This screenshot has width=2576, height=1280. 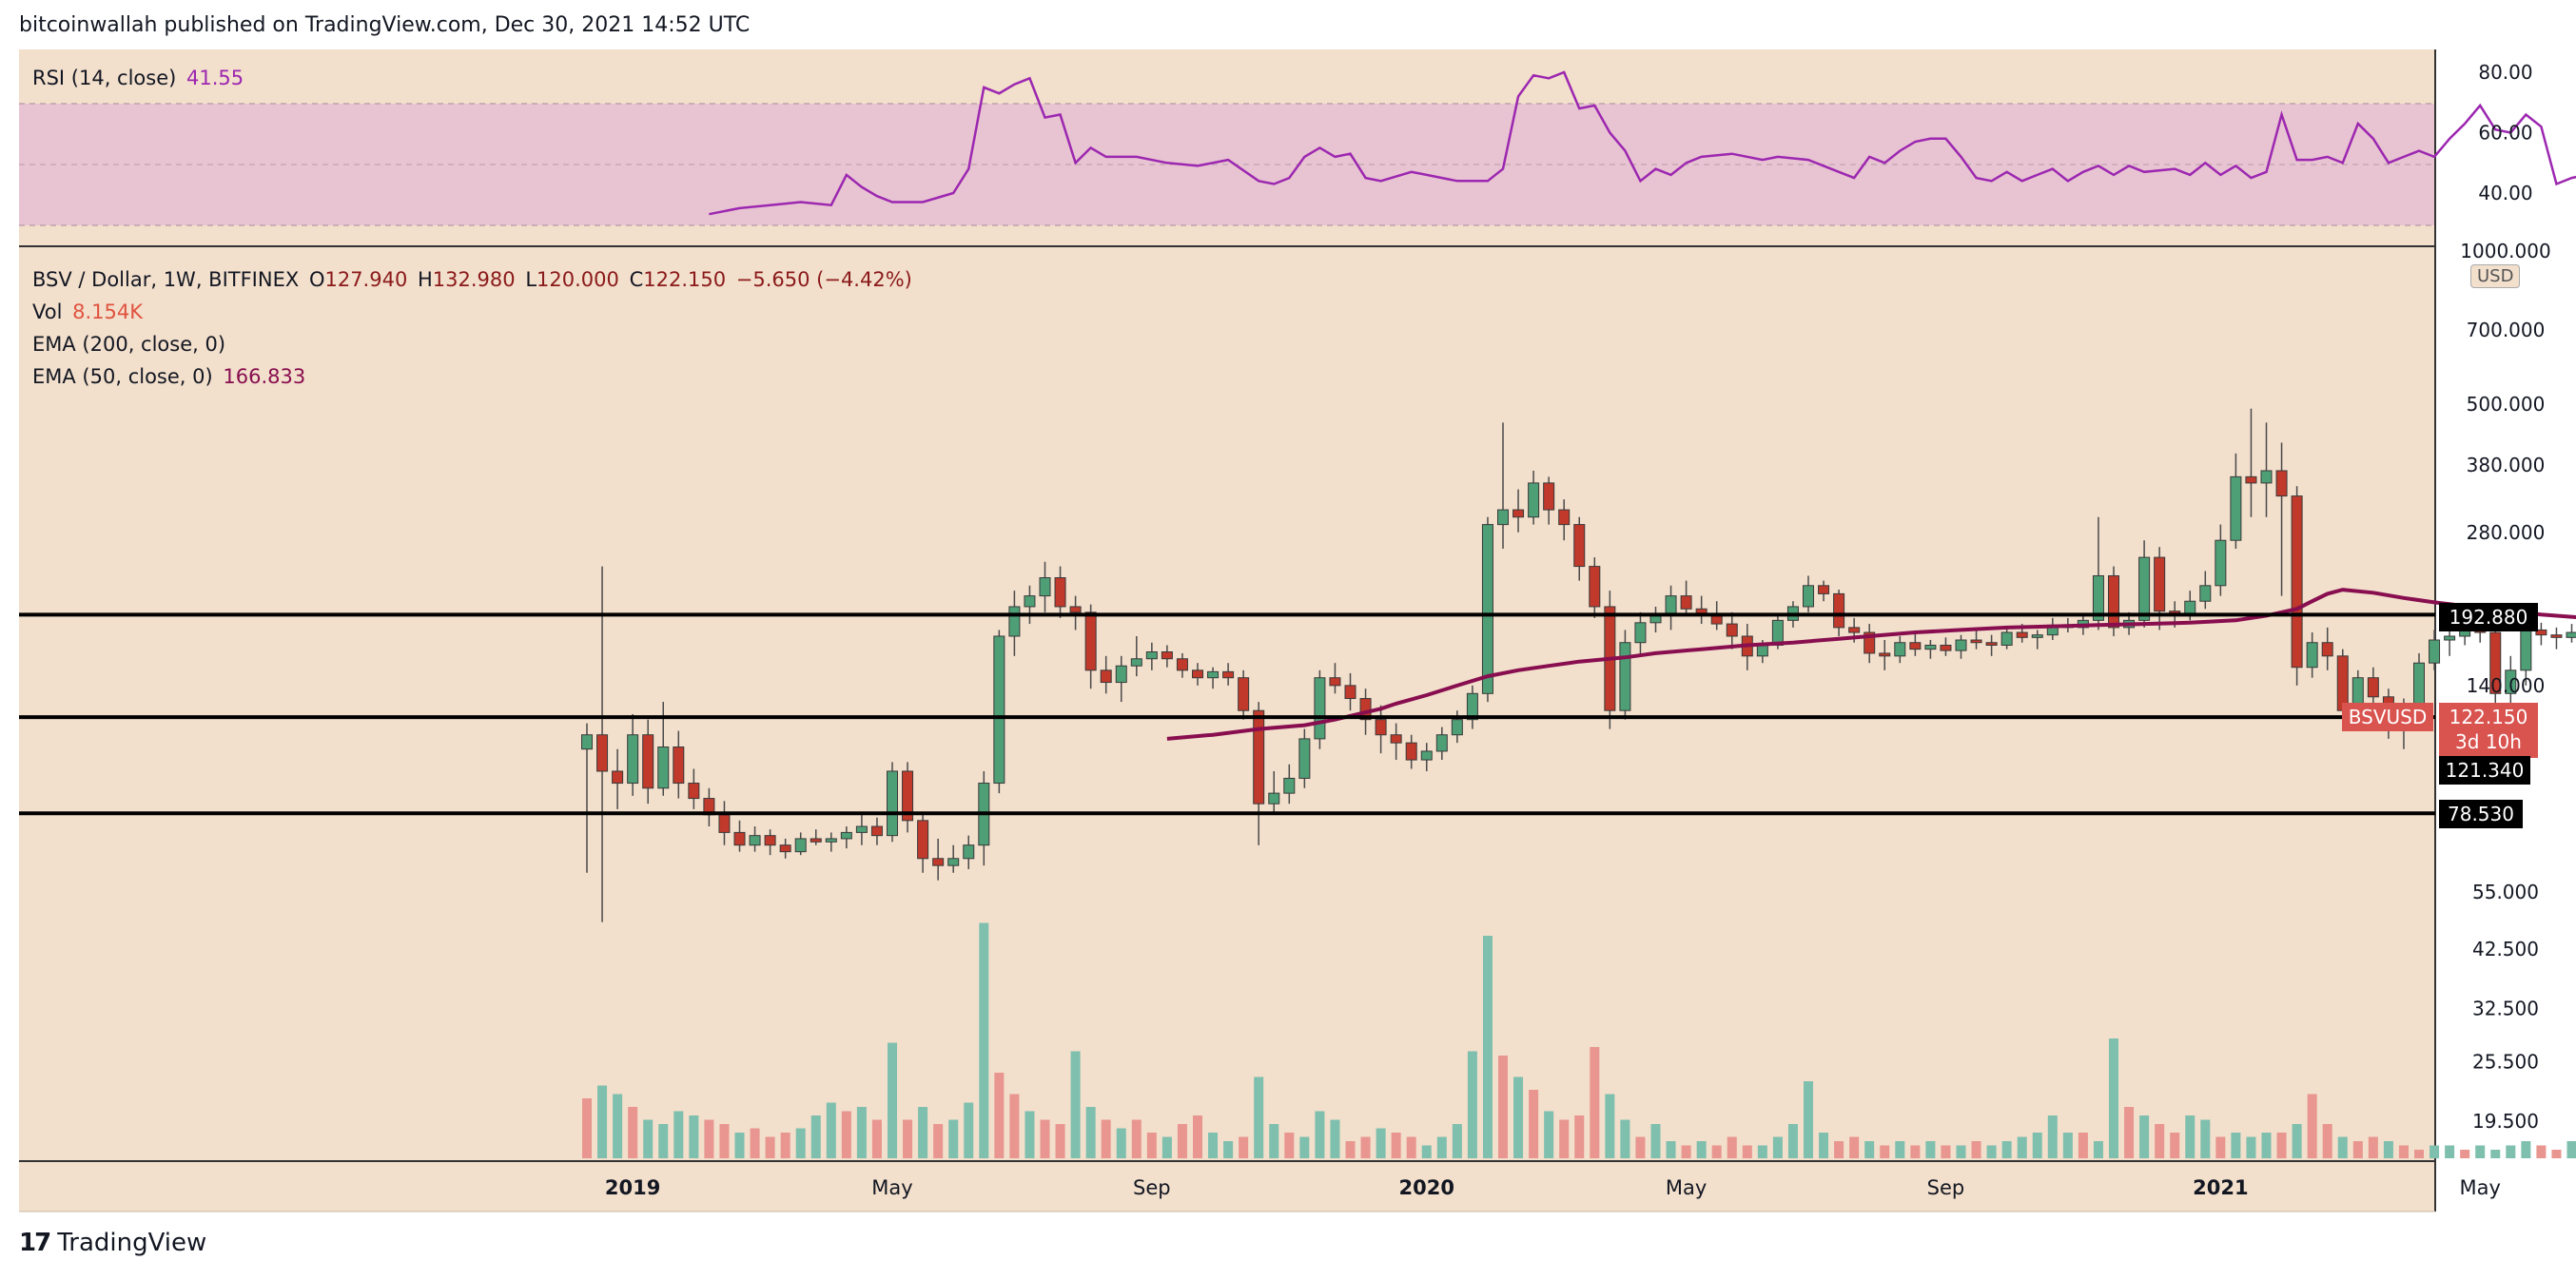 I want to click on ema50-value: 166.833, so click(x=264, y=376).